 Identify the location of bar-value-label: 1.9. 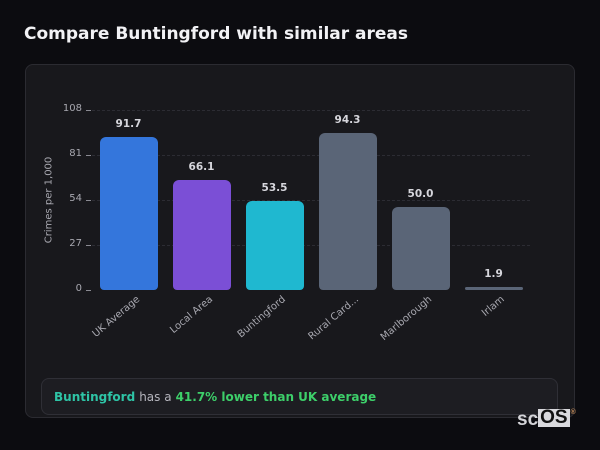
(493, 273).